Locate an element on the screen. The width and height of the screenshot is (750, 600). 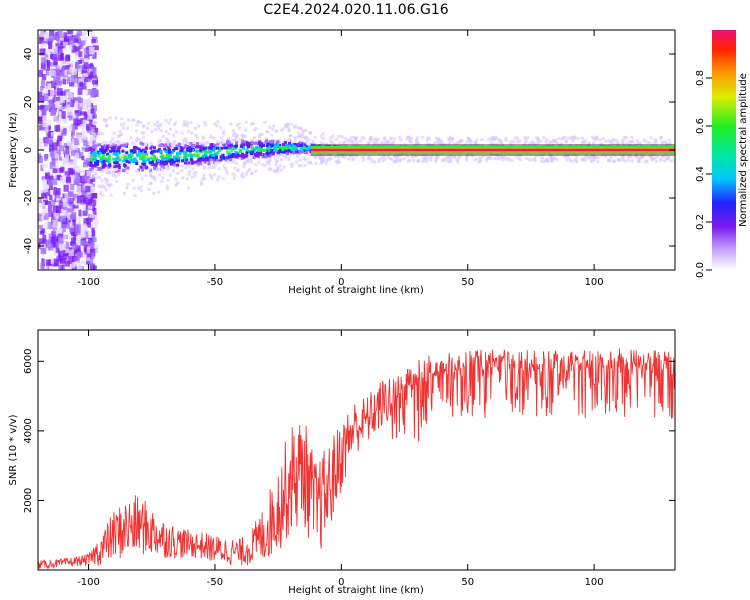
snr-xlabel: Height of straight line (km) is located at coordinates (356, 590).